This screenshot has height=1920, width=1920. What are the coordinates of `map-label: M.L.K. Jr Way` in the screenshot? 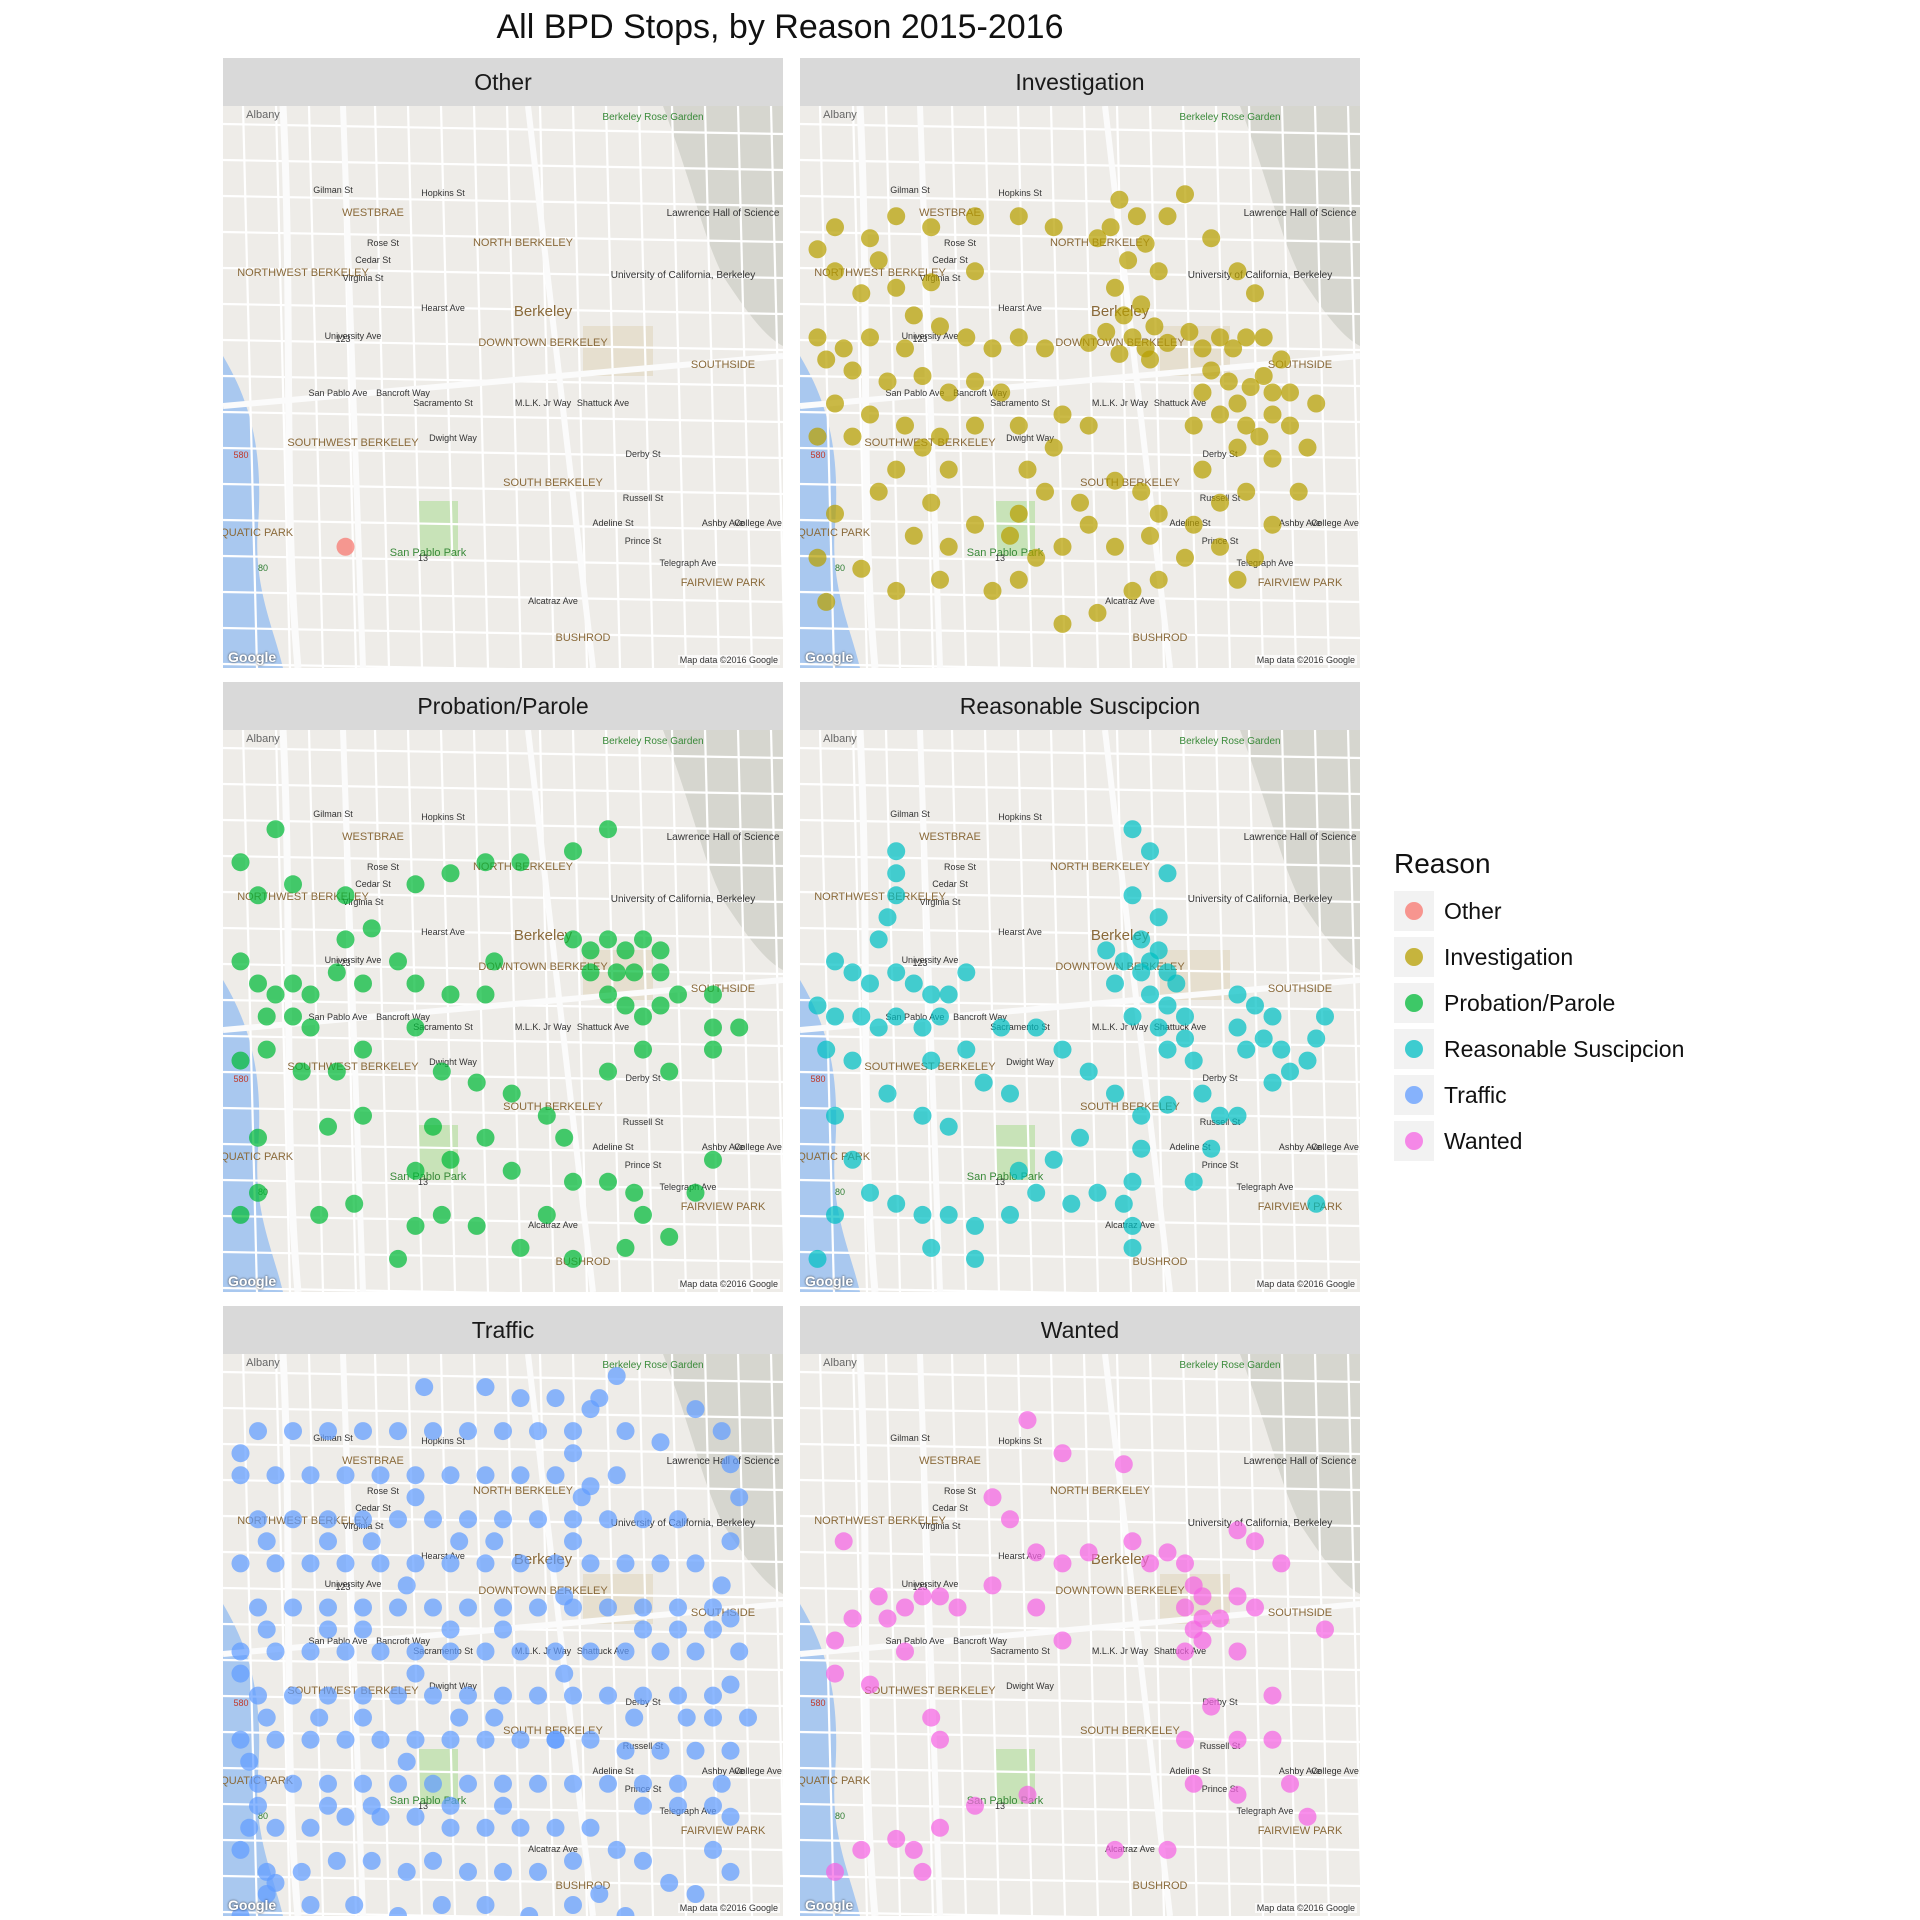 It's located at (1120, 403).